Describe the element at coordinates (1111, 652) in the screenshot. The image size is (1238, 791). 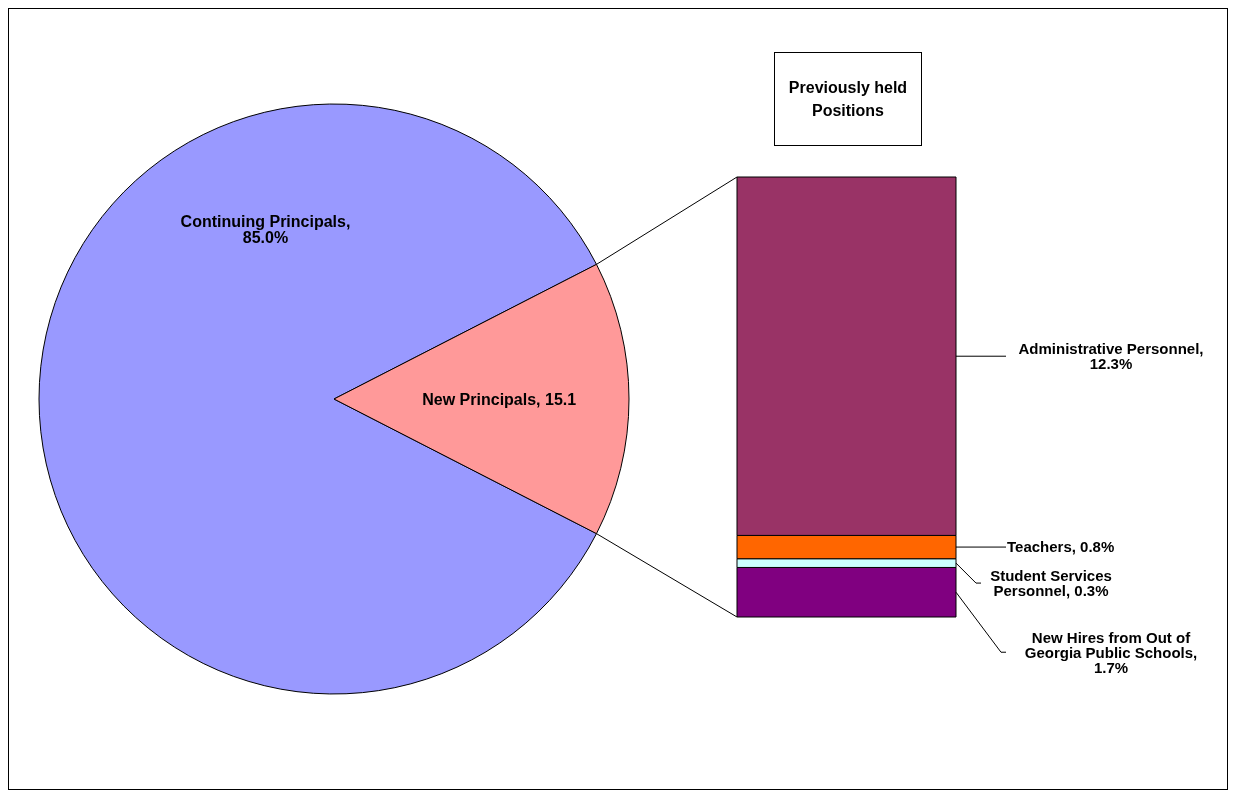
I see `data-label: New Hires from Out of Georgia Public Schools, 1.7%` at that location.